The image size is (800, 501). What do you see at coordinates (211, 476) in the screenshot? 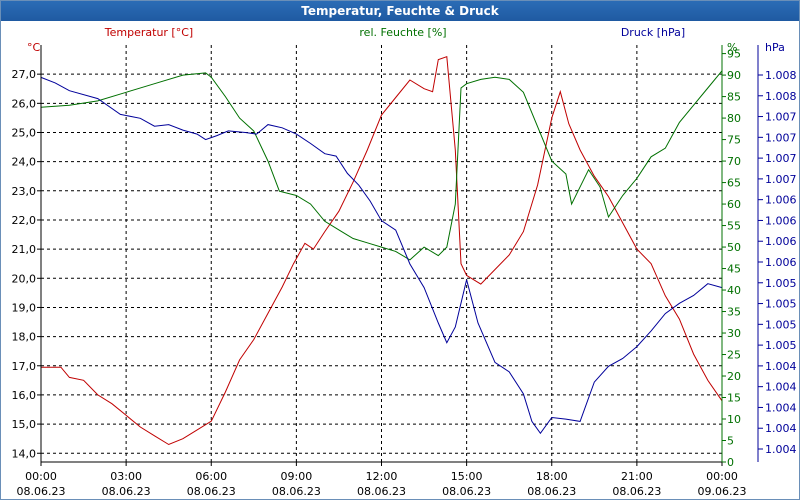
I see `x-tick-time: 06:00` at bounding box center [211, 476].